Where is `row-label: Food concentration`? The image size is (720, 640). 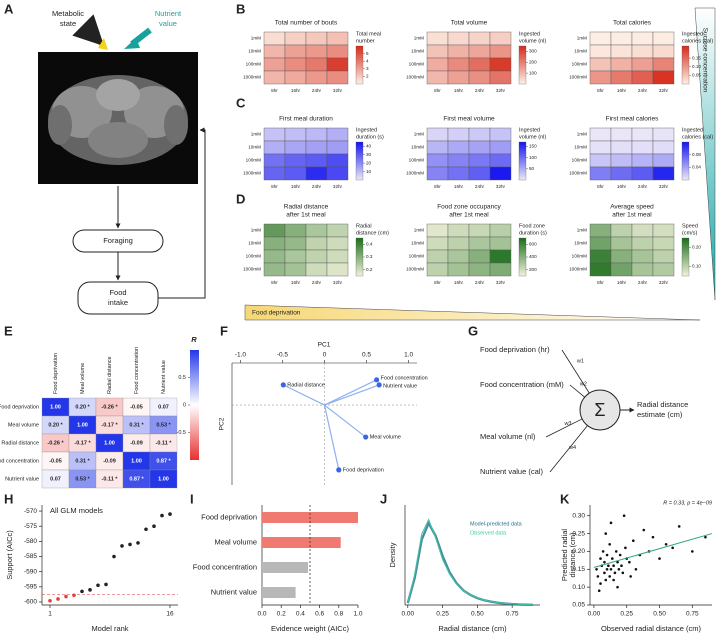
row-label: Food concentration is located at coordinates (19, 461).